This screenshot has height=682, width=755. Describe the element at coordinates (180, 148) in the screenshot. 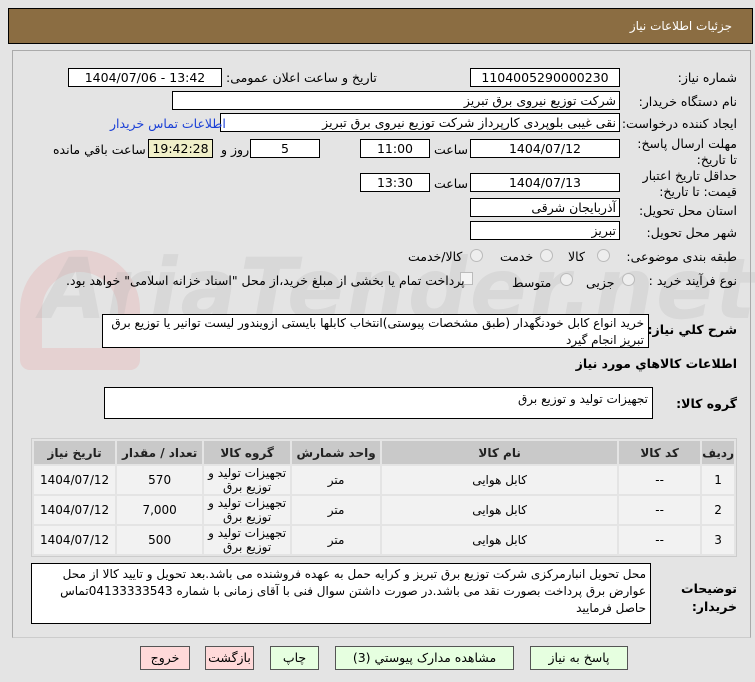

I see `remaining-time-field: 19:42:28` at that location.